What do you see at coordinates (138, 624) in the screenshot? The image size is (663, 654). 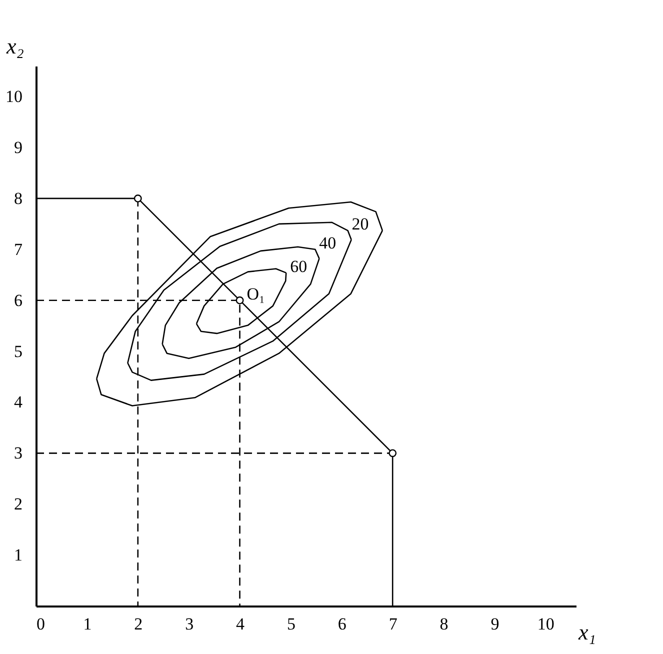 I see `x-tick-label: 2` at bounding box center [138, 624].